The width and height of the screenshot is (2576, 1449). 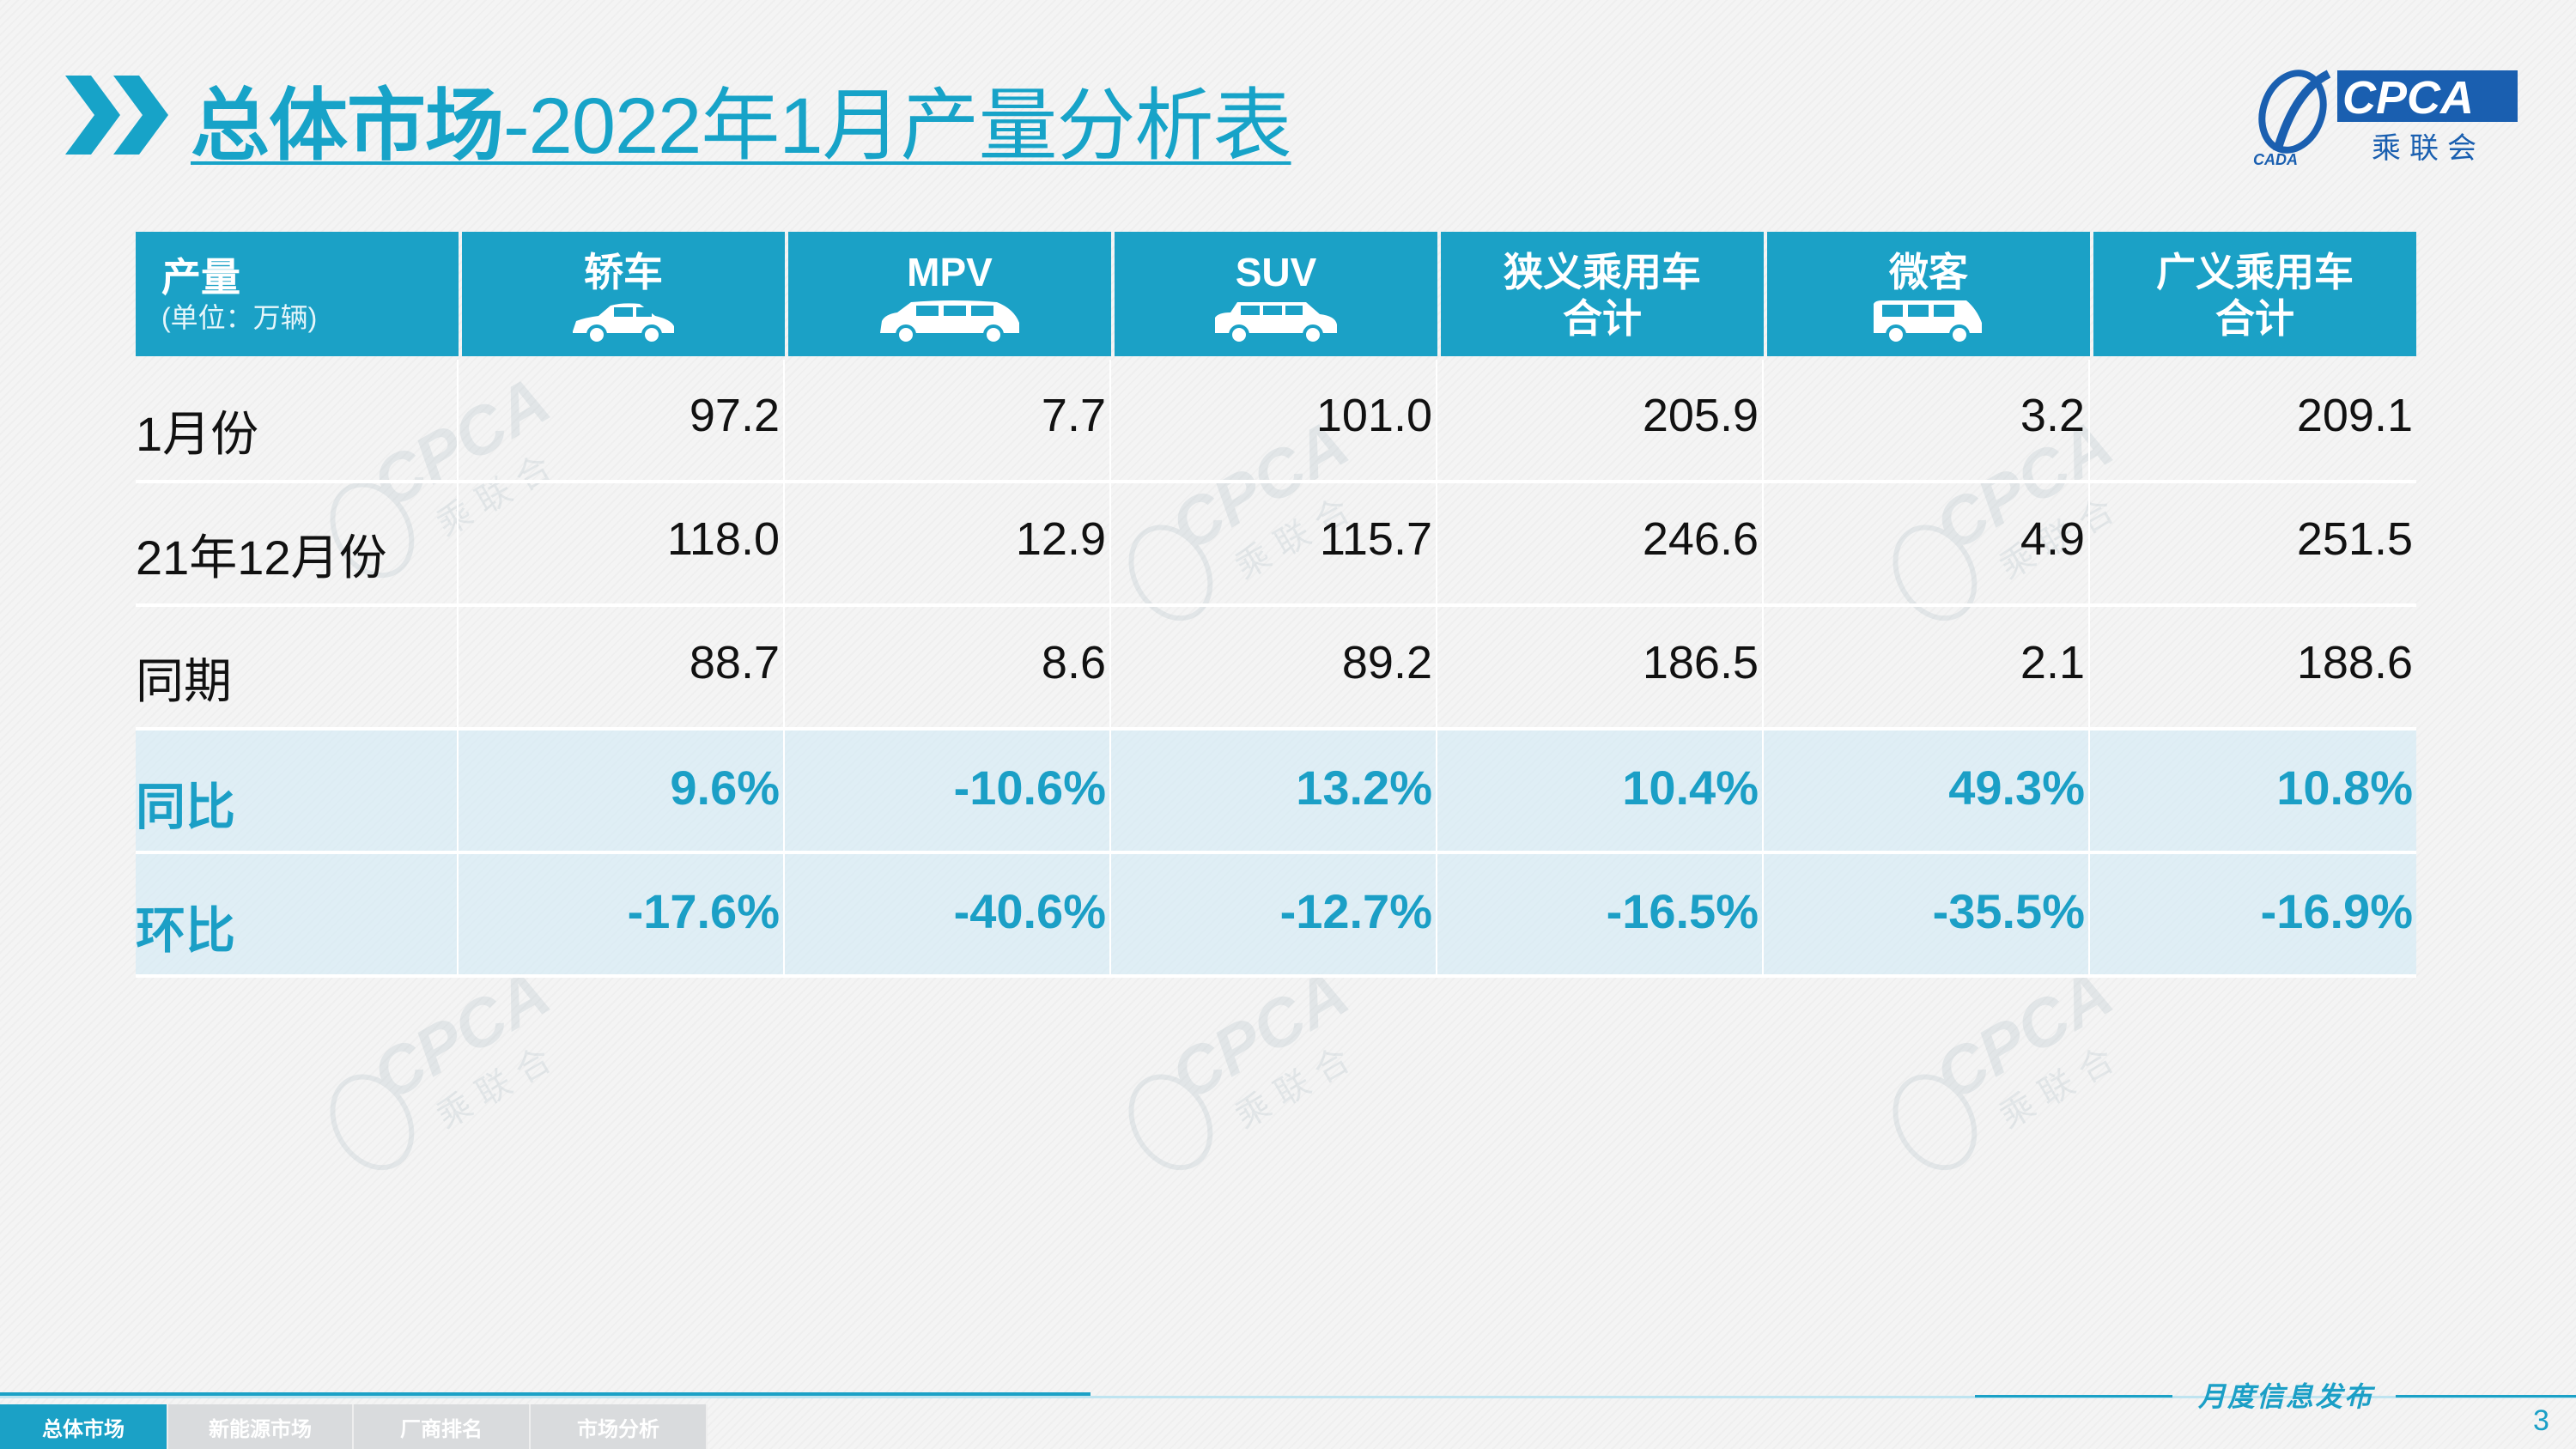 I want to click on row-label: 1月份, so click(x=297, y=420).